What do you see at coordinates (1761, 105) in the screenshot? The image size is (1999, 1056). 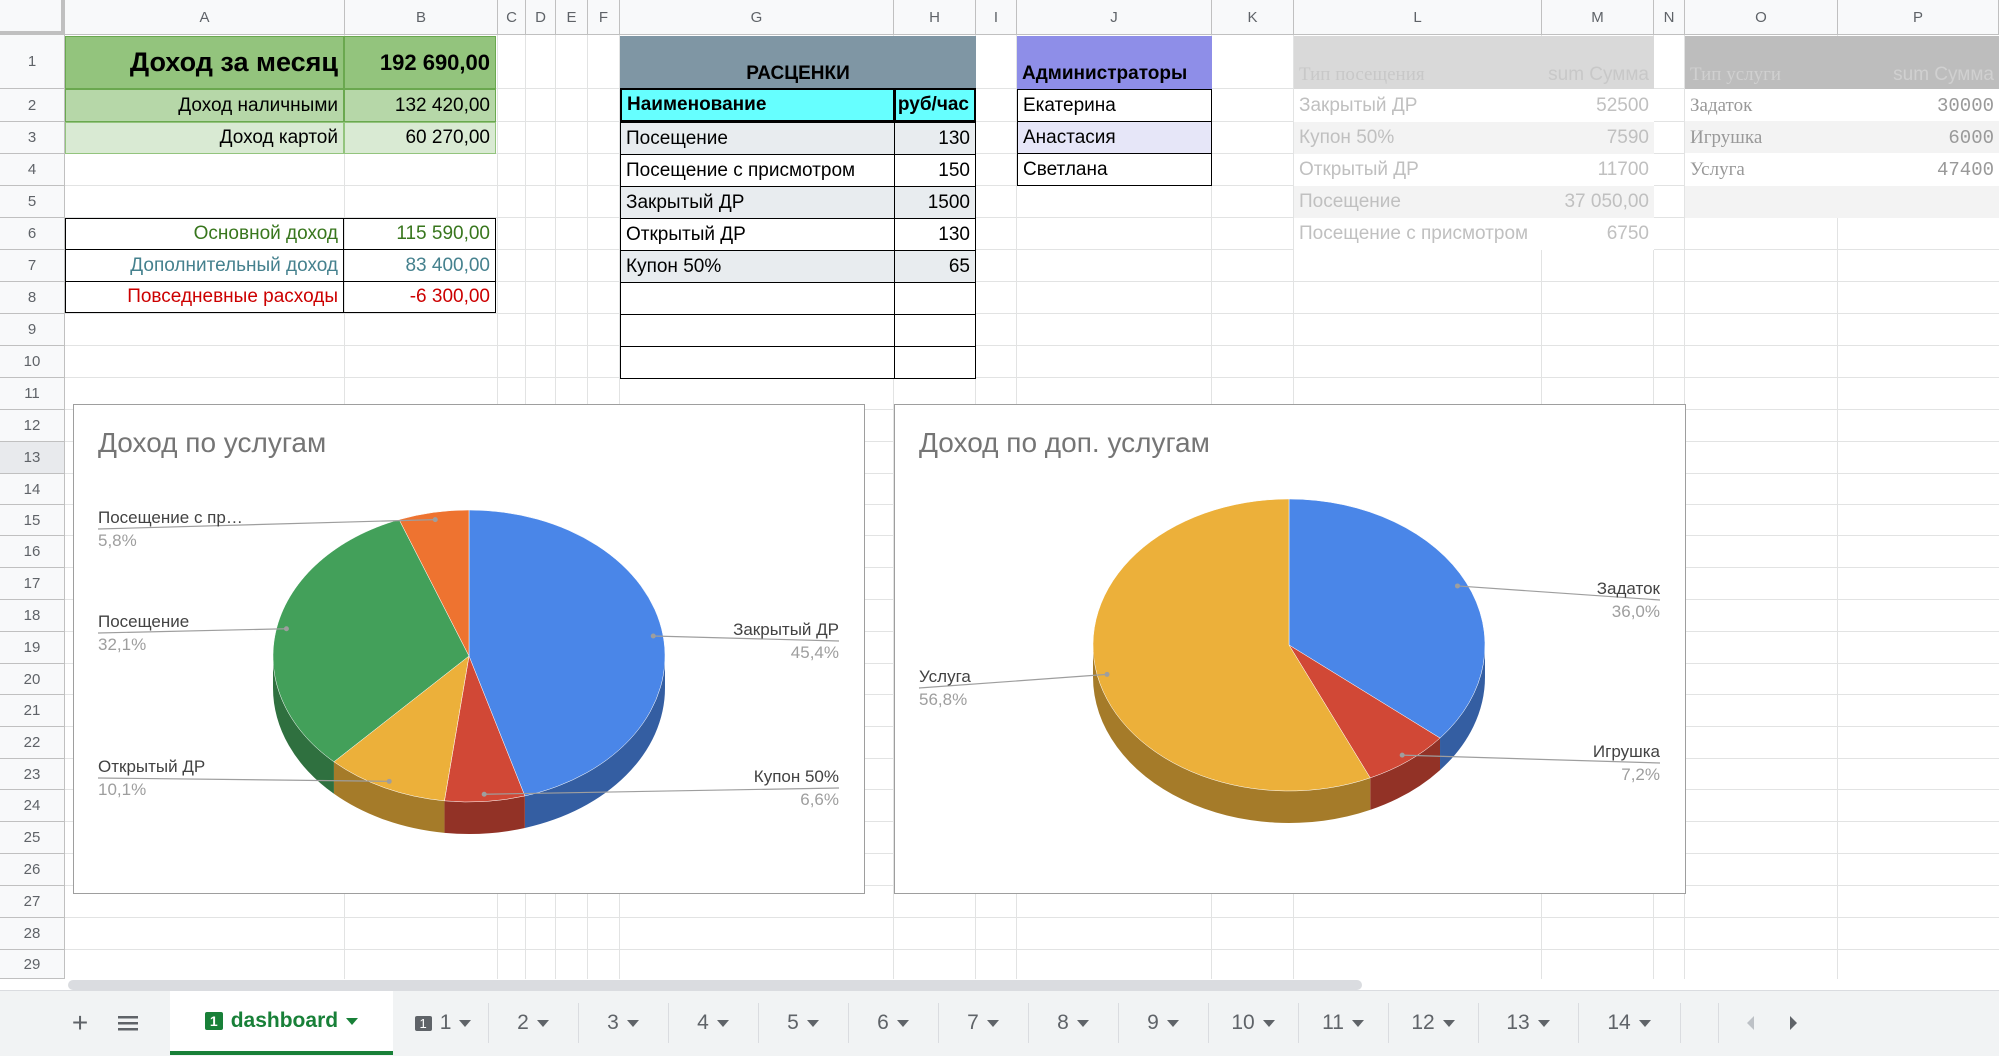 I see `pivot-services-type: Задаток` at bounding box center [1761, 105].